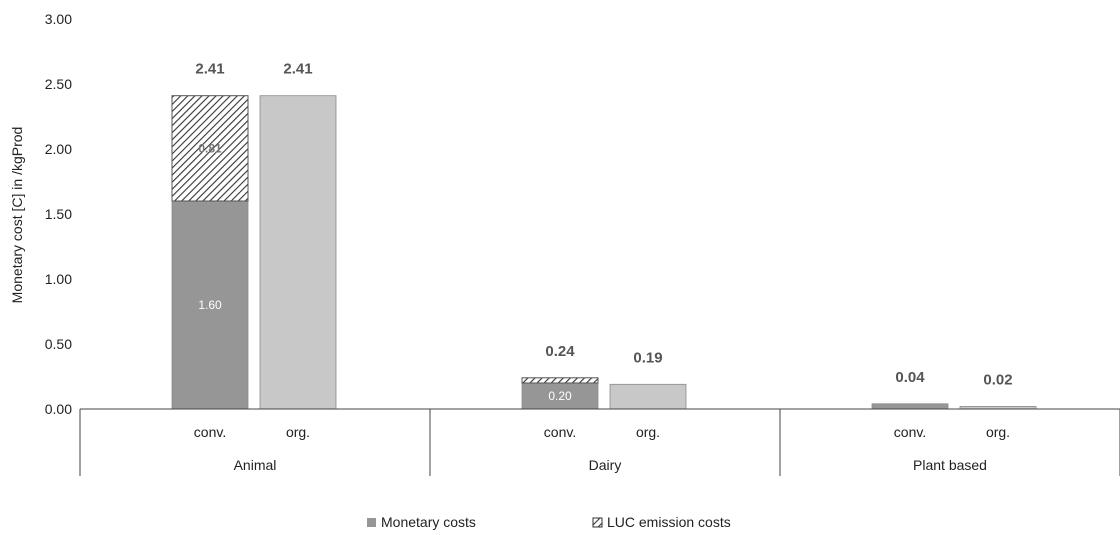  Describe the element at coordinates (560, 396) in the screenshot. I see `monetary-value-label: 0.20` at that location.